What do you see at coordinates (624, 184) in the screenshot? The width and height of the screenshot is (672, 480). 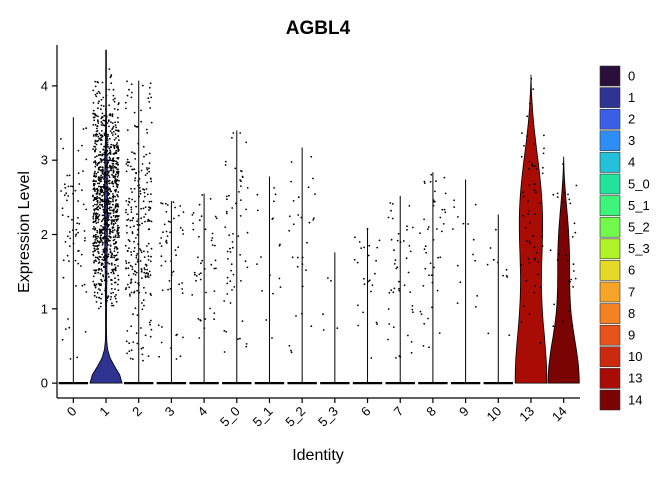 I see `legend-item-5_0: 5_0` at bounding box center [624, 184].